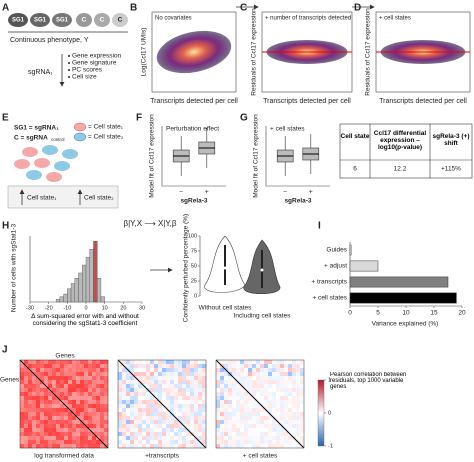 This screenshot has height=462, width=474. What do you see at coordinates (18, 21) in the screenshot?
I see `guide: SG1` at bounding box center [18, 21].